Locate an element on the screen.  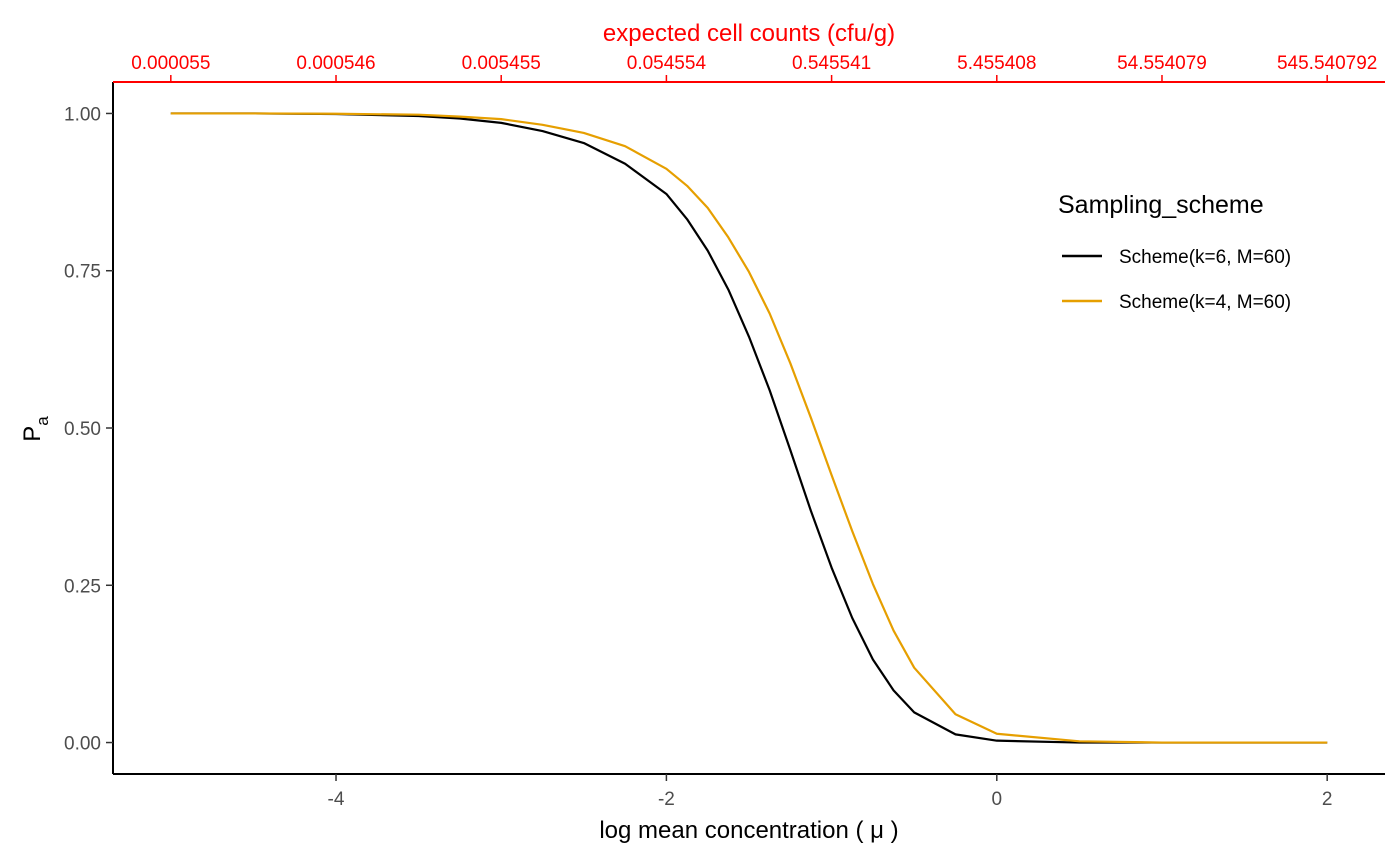
y-tick-label: 0.75 is located at coordinates (82, 272).